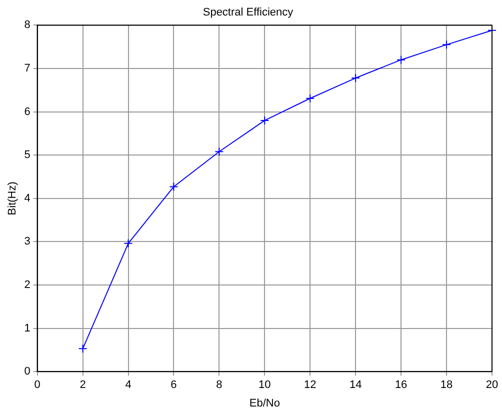  Describe the element at coordinates (83, 385) in the screenshot. I see `x-tick-label: 2` at that location.